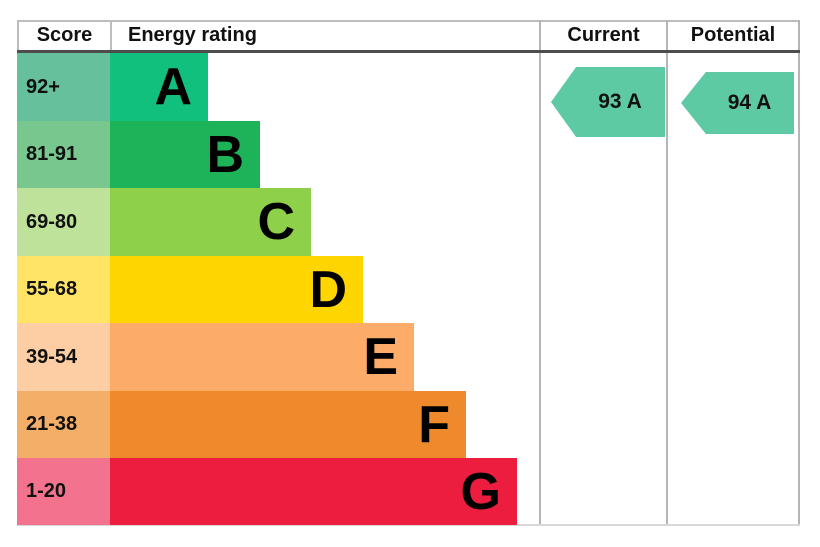 This screenshot has height=547, width=820. Describe the element at coordinates (63, 222) in the screenshot. I see `score-band-label: 69-80` at that location.